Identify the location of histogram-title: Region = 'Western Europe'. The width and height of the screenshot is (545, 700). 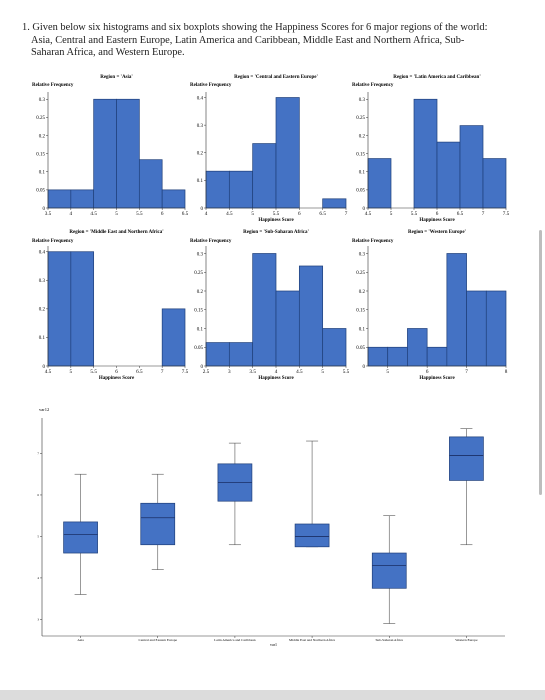
(437, 232).